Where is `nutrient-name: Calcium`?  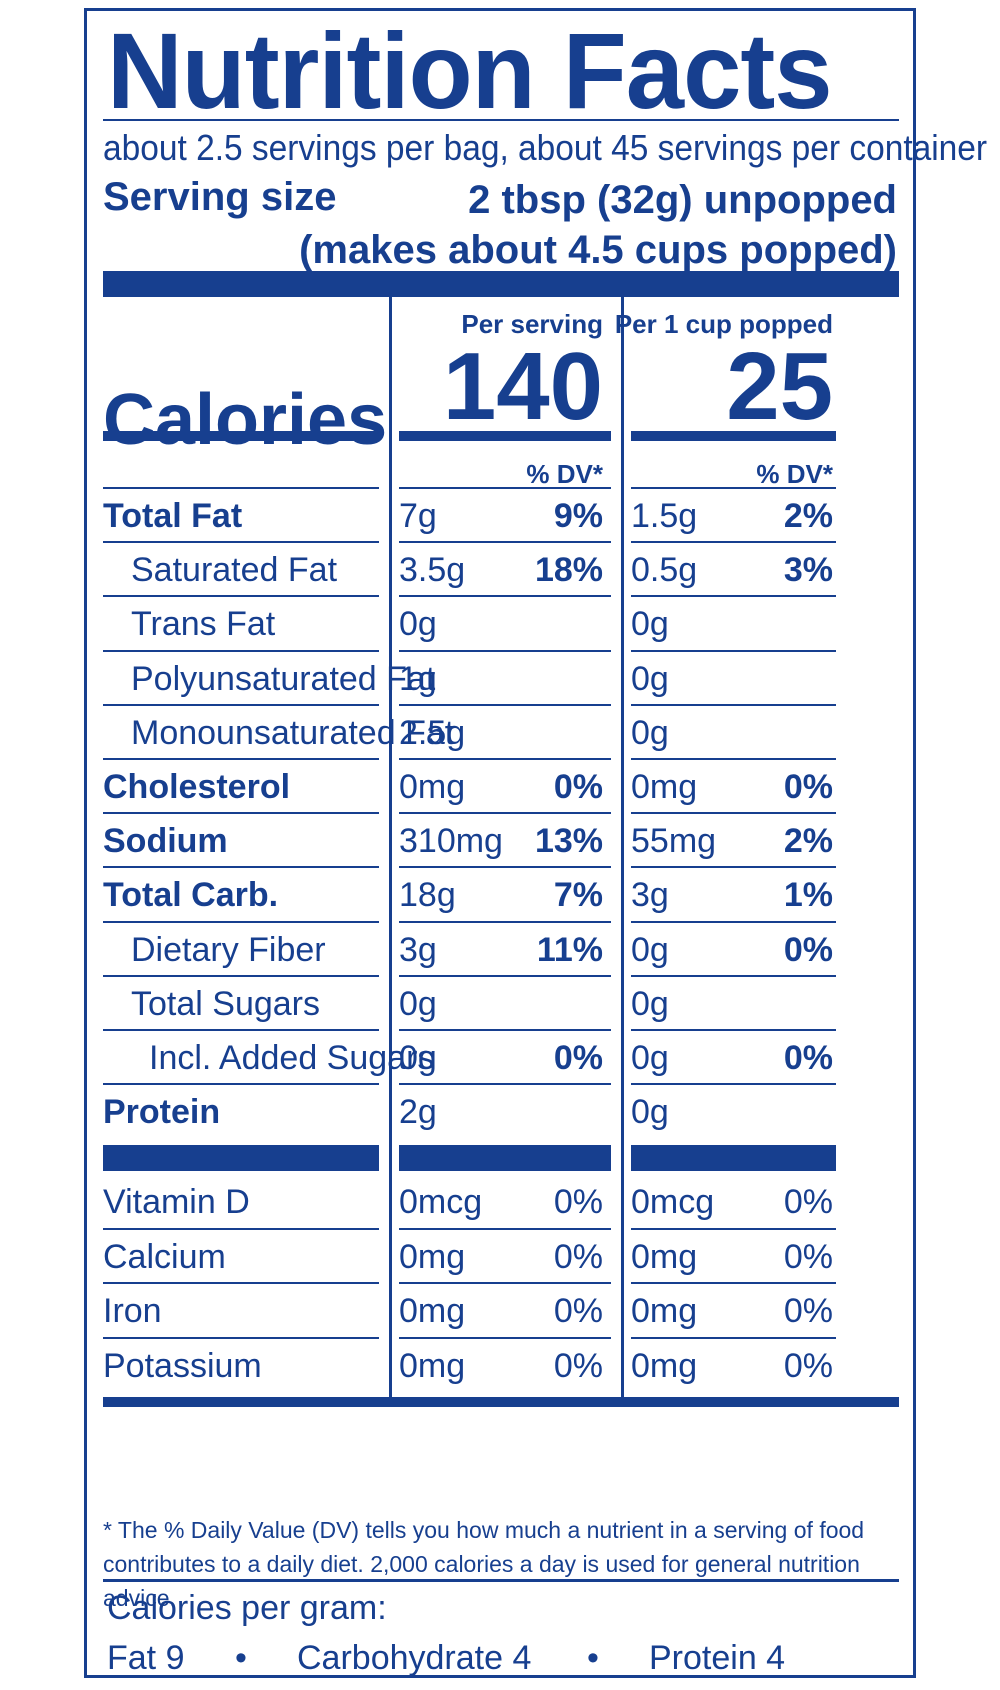
nutrient-name: Calcium is located at coordinates (164, 1256).